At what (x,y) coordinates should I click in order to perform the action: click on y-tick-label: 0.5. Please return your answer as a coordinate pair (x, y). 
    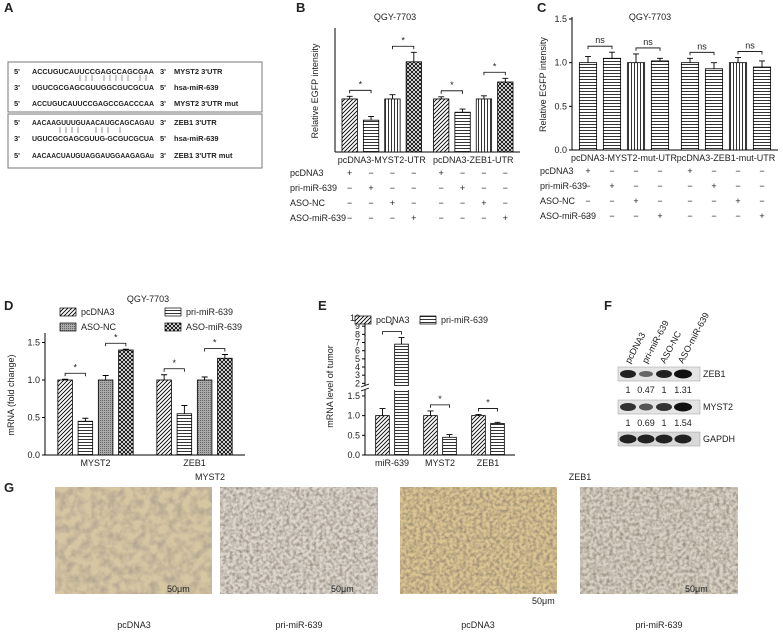
    Looking at the image, I should click on (33, 418).